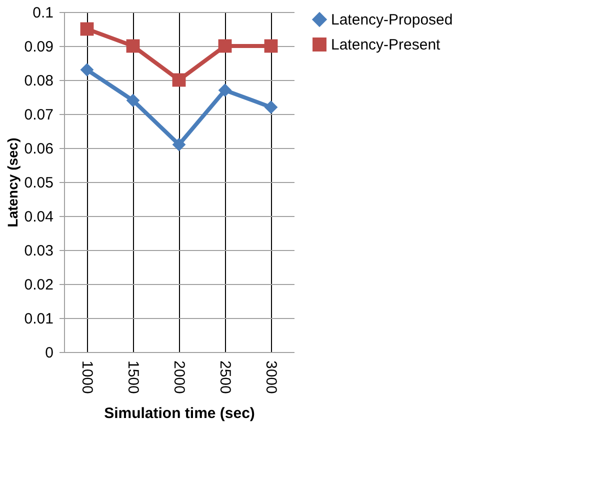 The width and height of the screenshot is (609, 500). Describe the element at coordinates (225, 377) in the screenshot. I see `x-tick-label: 2500` at that location.